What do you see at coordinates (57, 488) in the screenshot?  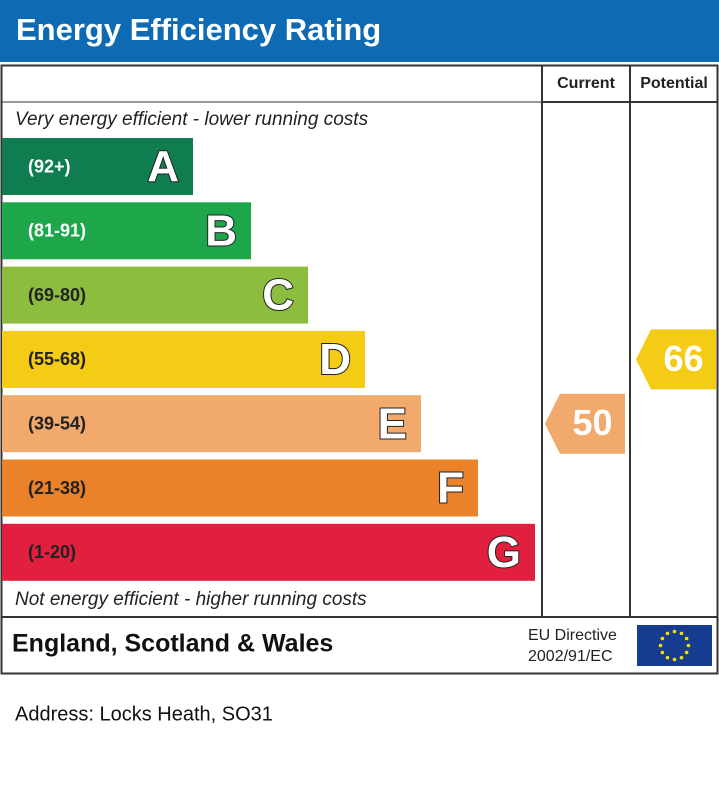 I see `band-range: (21-38)` at bounding box center [57, 488].